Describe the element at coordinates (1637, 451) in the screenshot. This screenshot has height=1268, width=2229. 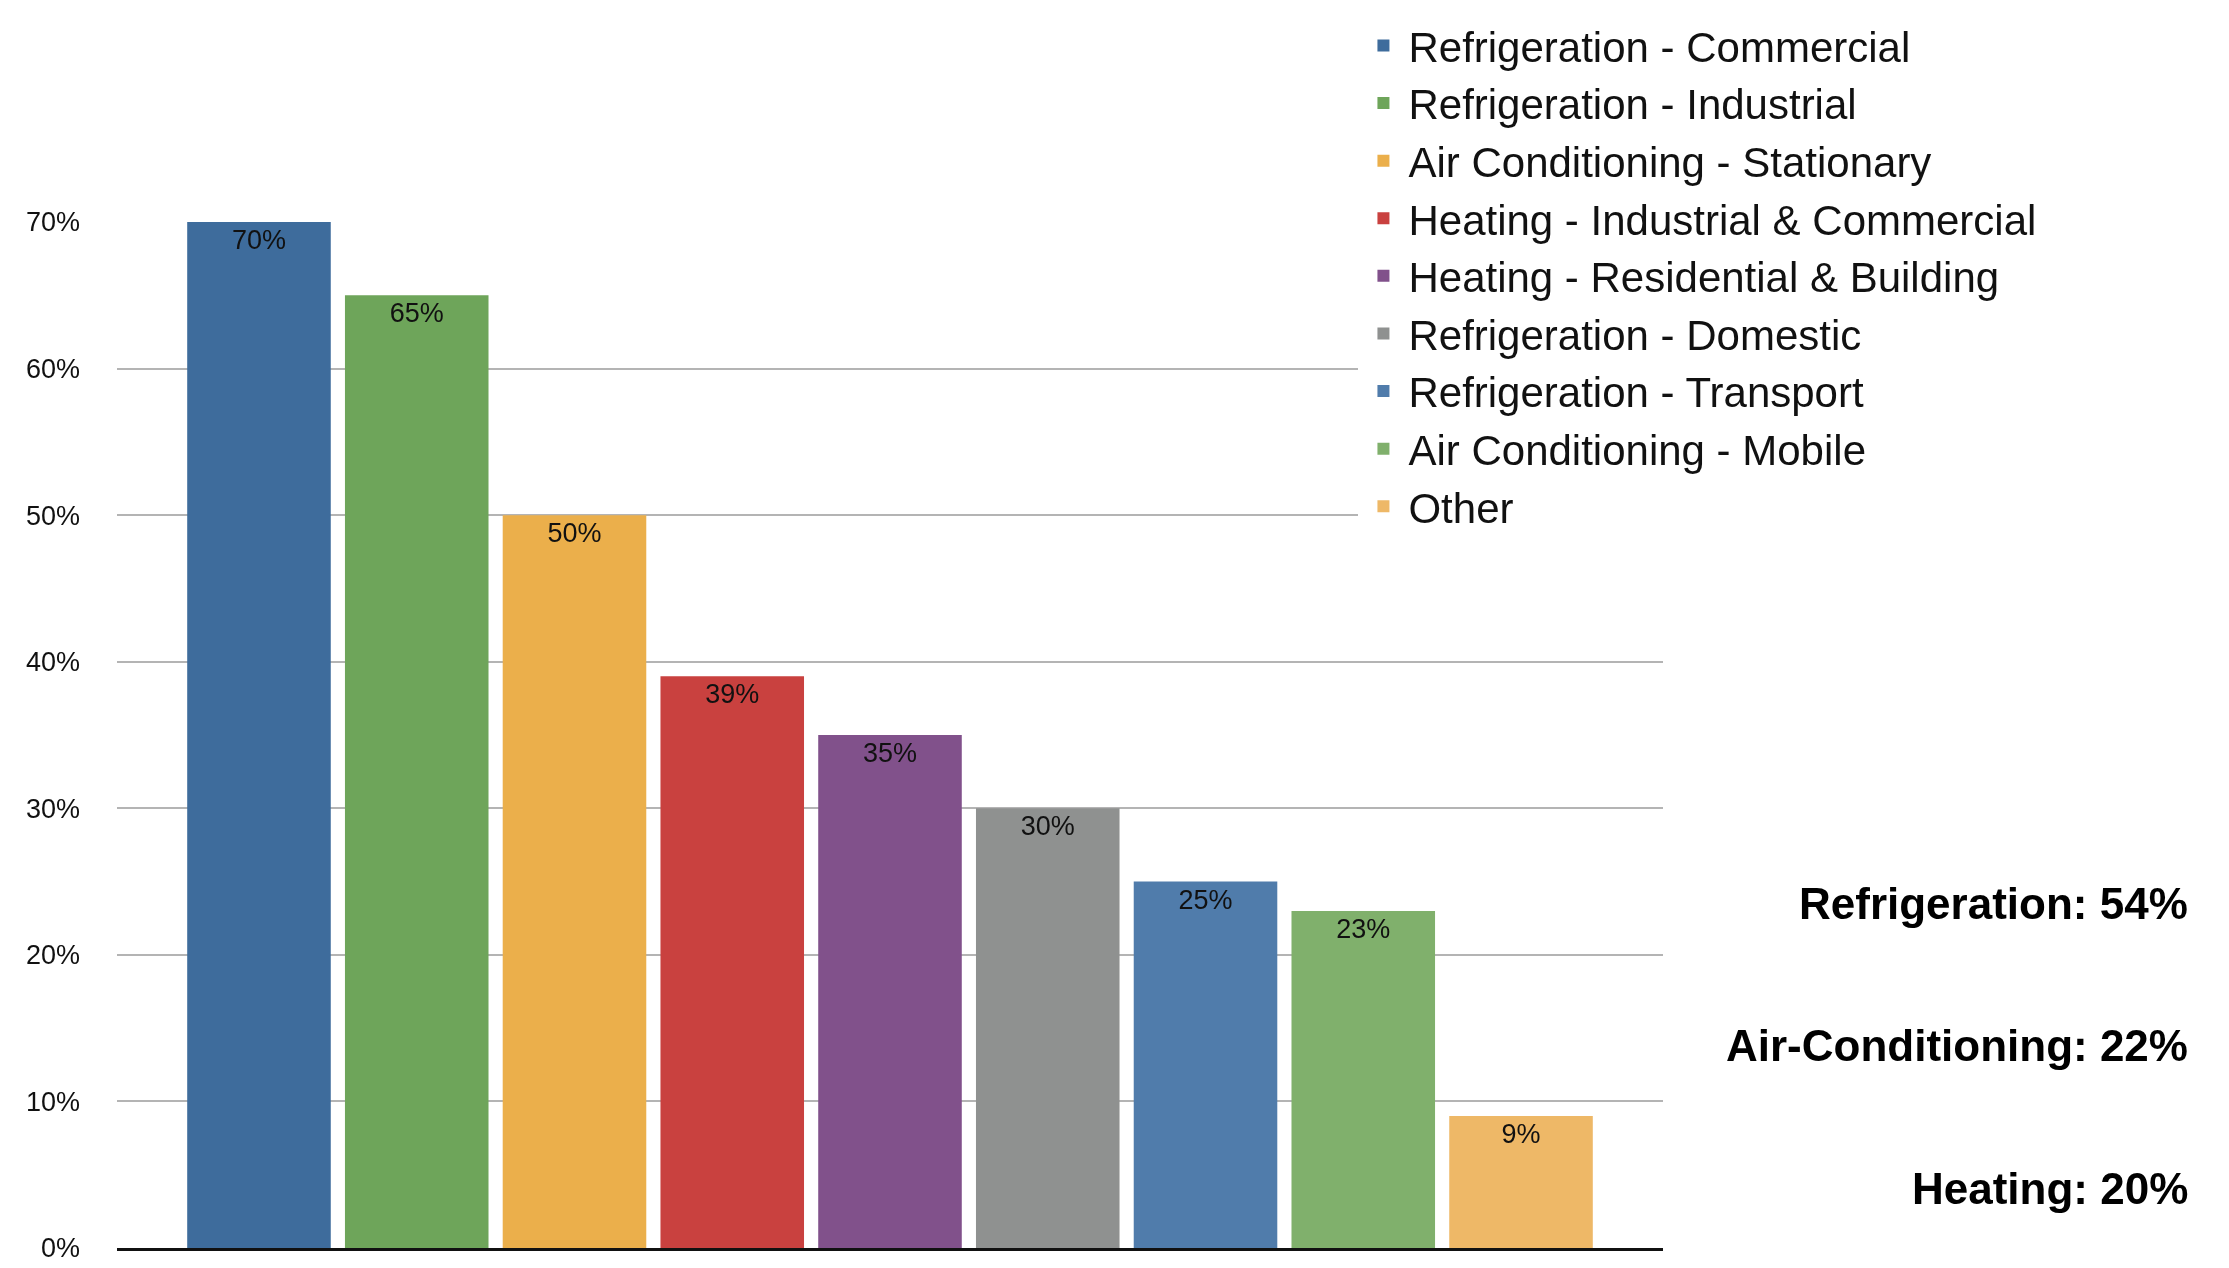
I see `legend-label: Air Conditioning - Mobile` at that location.